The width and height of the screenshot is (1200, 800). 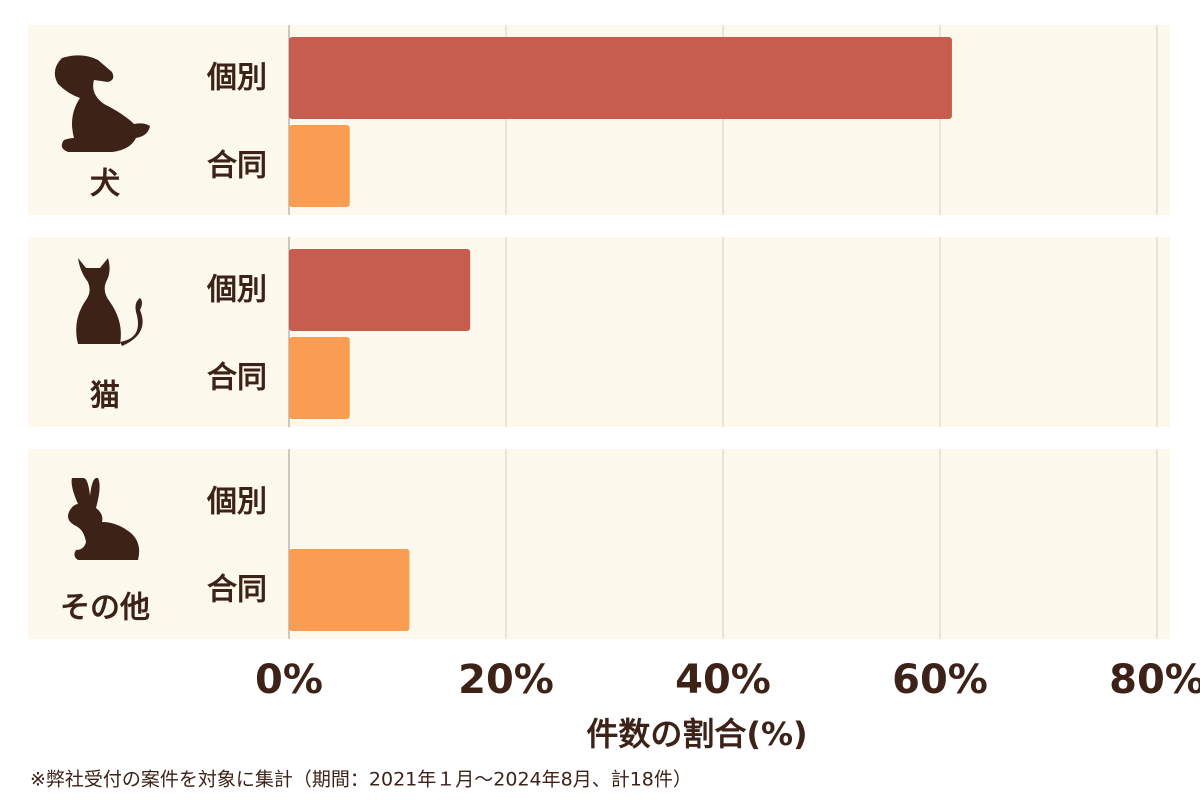 What do you see at coordinates (109, 302) in the screenshot?
I see `cat-icon` at bounding box center [109, 302].